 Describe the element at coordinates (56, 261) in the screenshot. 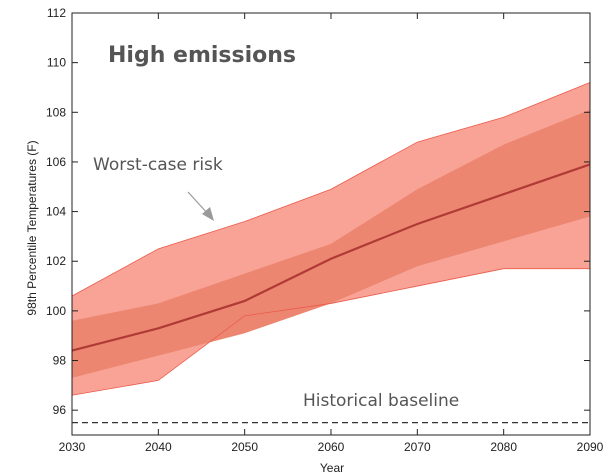

I see `y-tick-label: 102` at that location.